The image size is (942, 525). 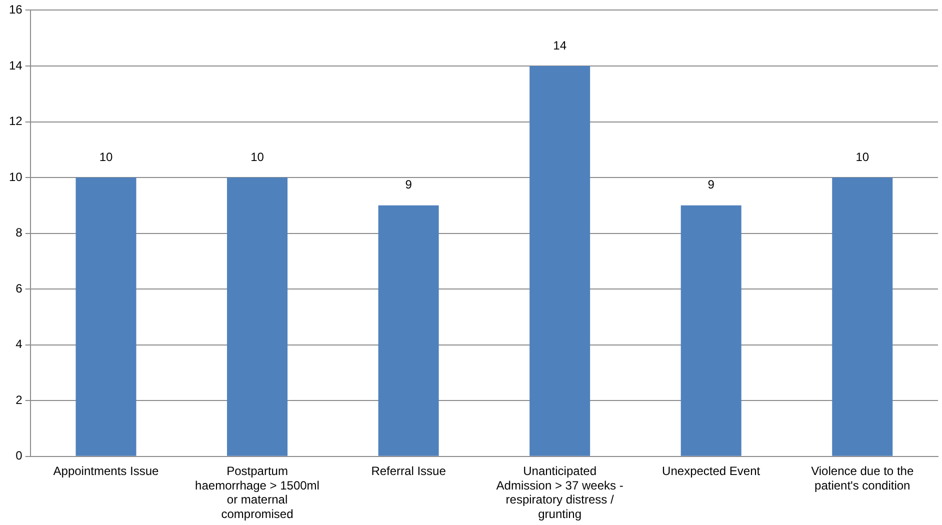 What do you see at coordinates (862, 478) in the screenshot?
I see `x-tick-label: Violence due to the patient's condition` at bounding box center [862, 478].